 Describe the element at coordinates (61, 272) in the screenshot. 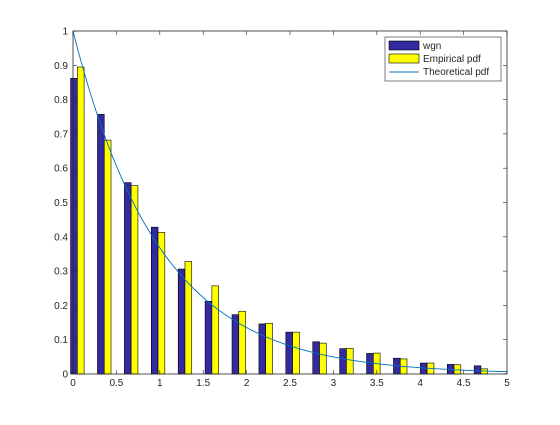

I see `y-tick-label-3: 0.3` at that location.